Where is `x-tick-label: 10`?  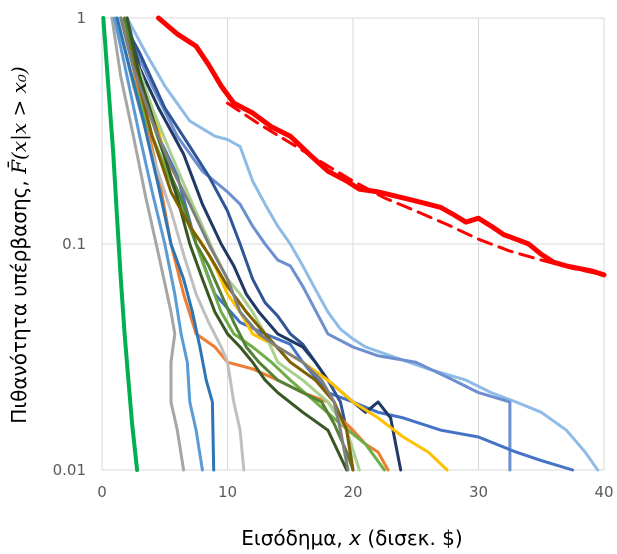 x-tick-label: 10 is located at coordinates (227, 492).